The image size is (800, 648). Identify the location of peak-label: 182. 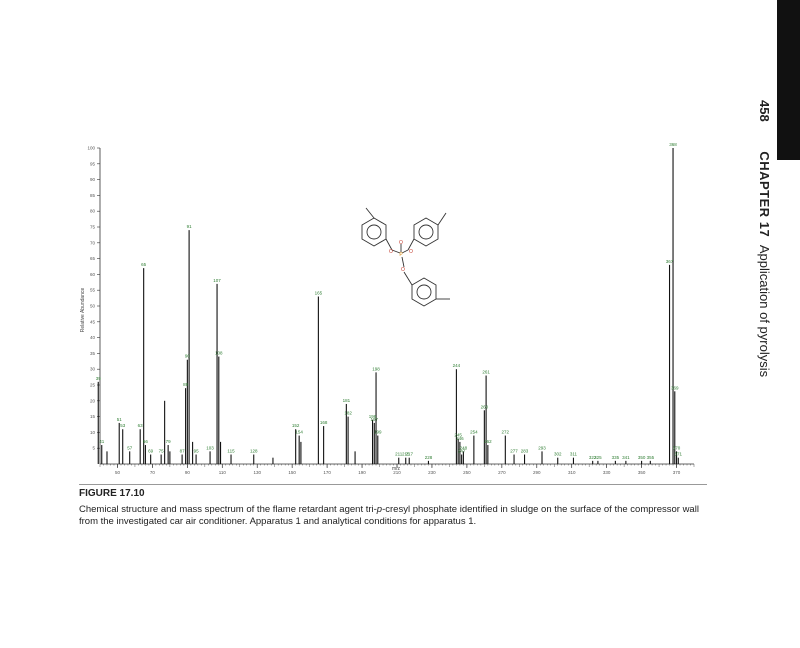
(348, 413).